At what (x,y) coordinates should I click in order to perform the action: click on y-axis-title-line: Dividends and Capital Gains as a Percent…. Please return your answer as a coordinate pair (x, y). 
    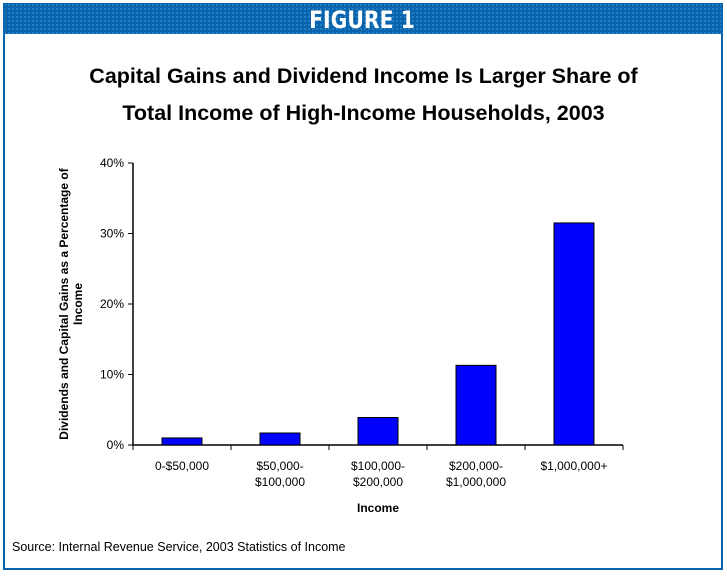
    Looking at the image, I should click on (64, 303).